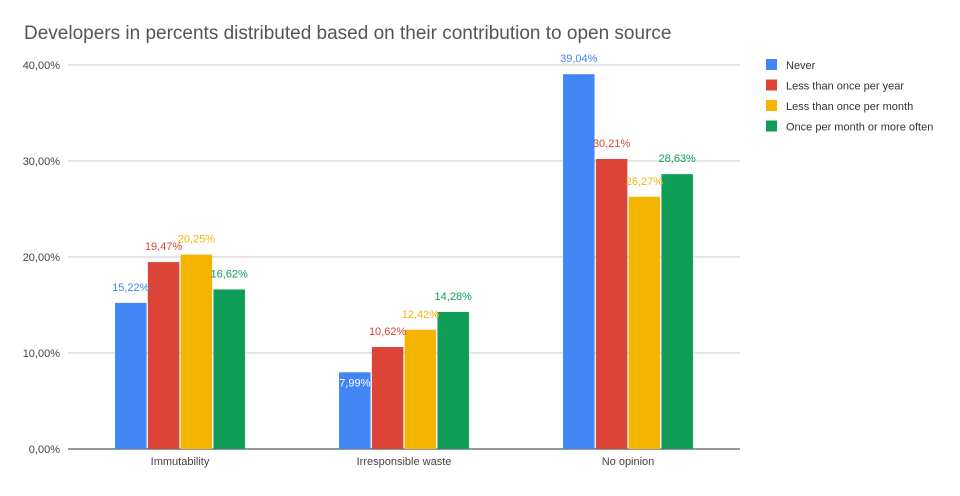  What do you see at coordinates (645, 182) in the screenshot?
I see `data-label: 26,27%` at bounding box center [645, 182].